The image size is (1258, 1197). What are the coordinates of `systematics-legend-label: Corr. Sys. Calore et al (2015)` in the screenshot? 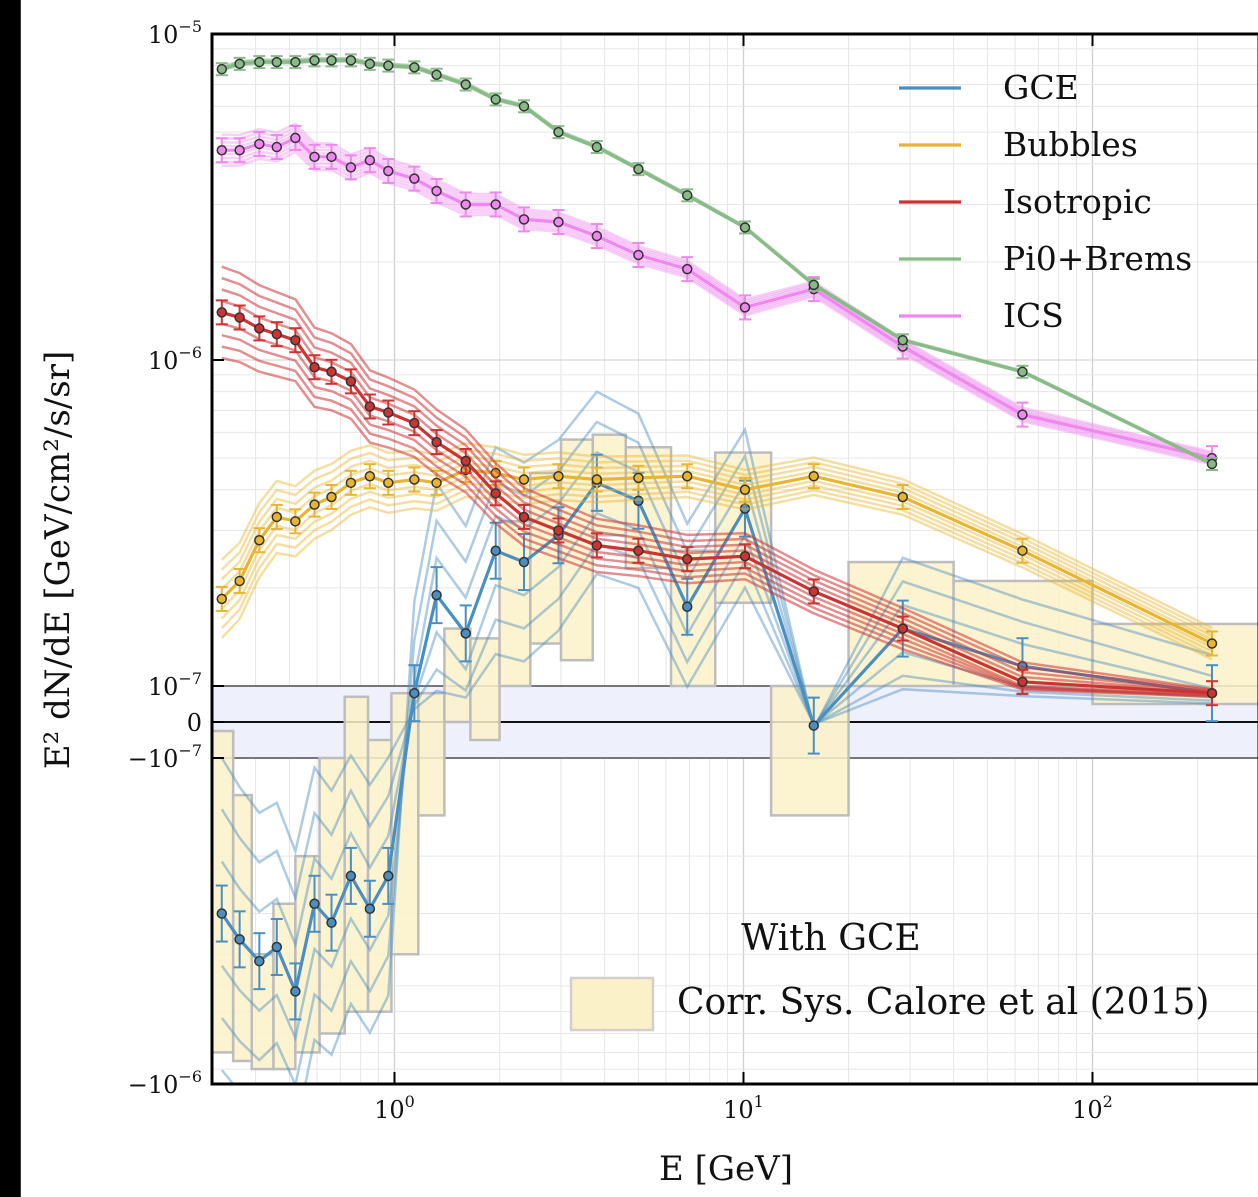 It's located at (943, 1002).